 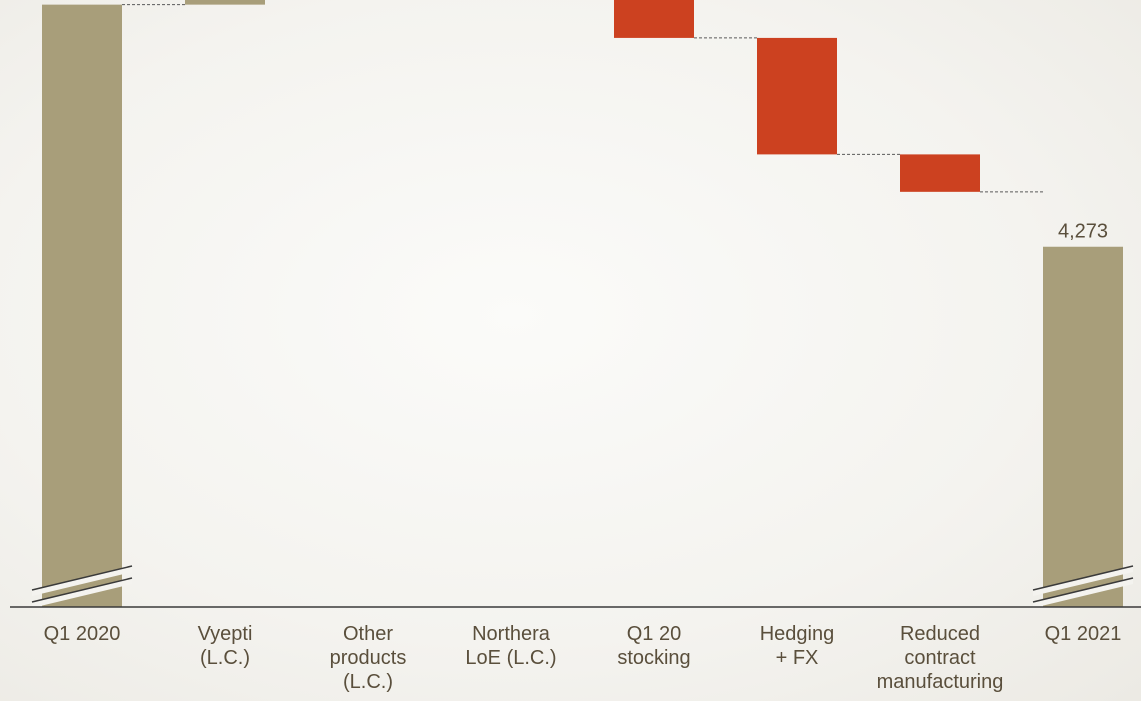 I want to click on bar-increase, so click(x=225, y=2).